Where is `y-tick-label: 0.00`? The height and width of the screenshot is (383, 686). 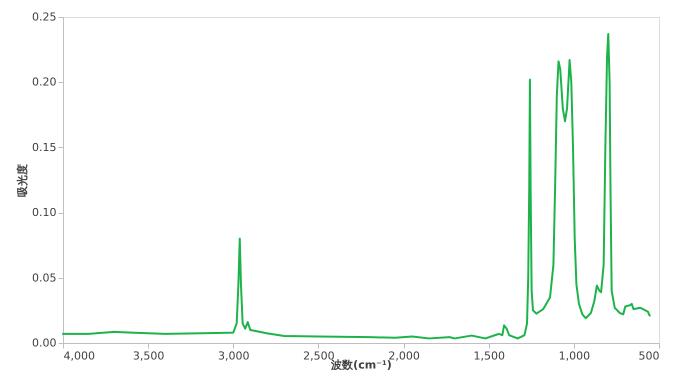 y-tick-label: 0.00 is located at coordinates (44, 343).